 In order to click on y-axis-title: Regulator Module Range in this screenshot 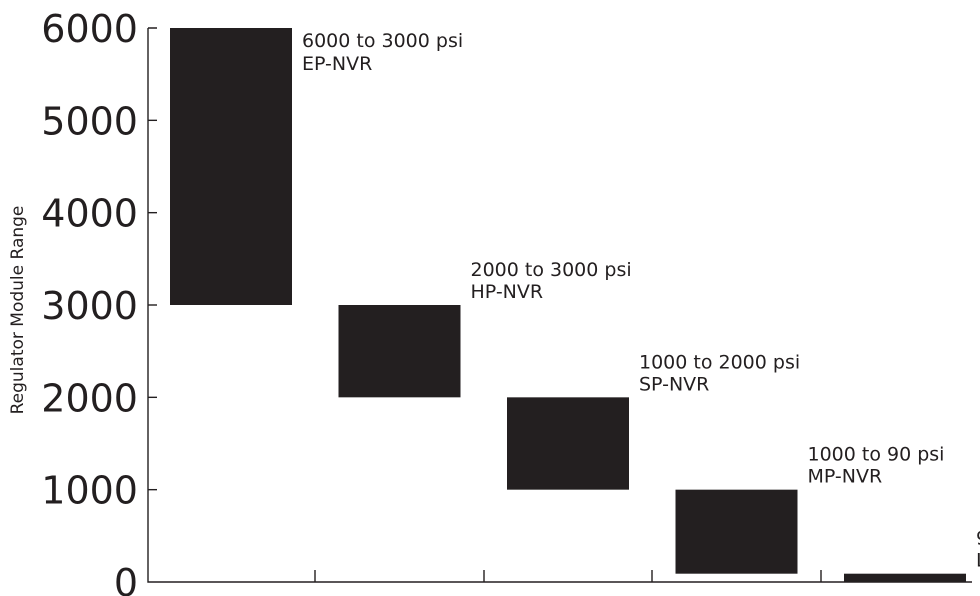, I will do `click(18, 310)`.